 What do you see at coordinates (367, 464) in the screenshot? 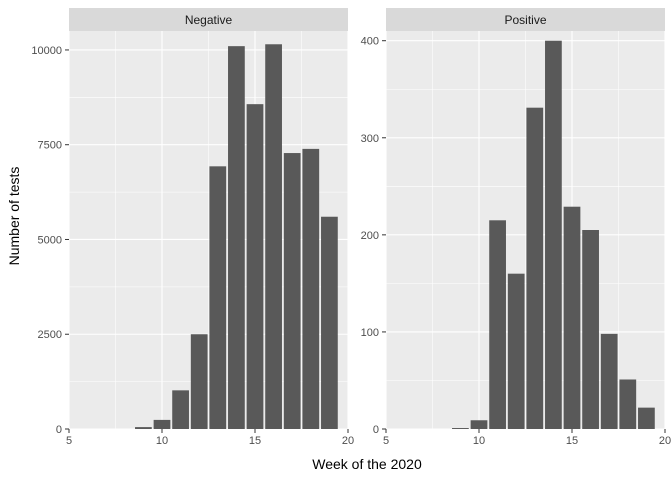
I see `x-axis-title: Week of the 2020` at bounding box center [367, 464].